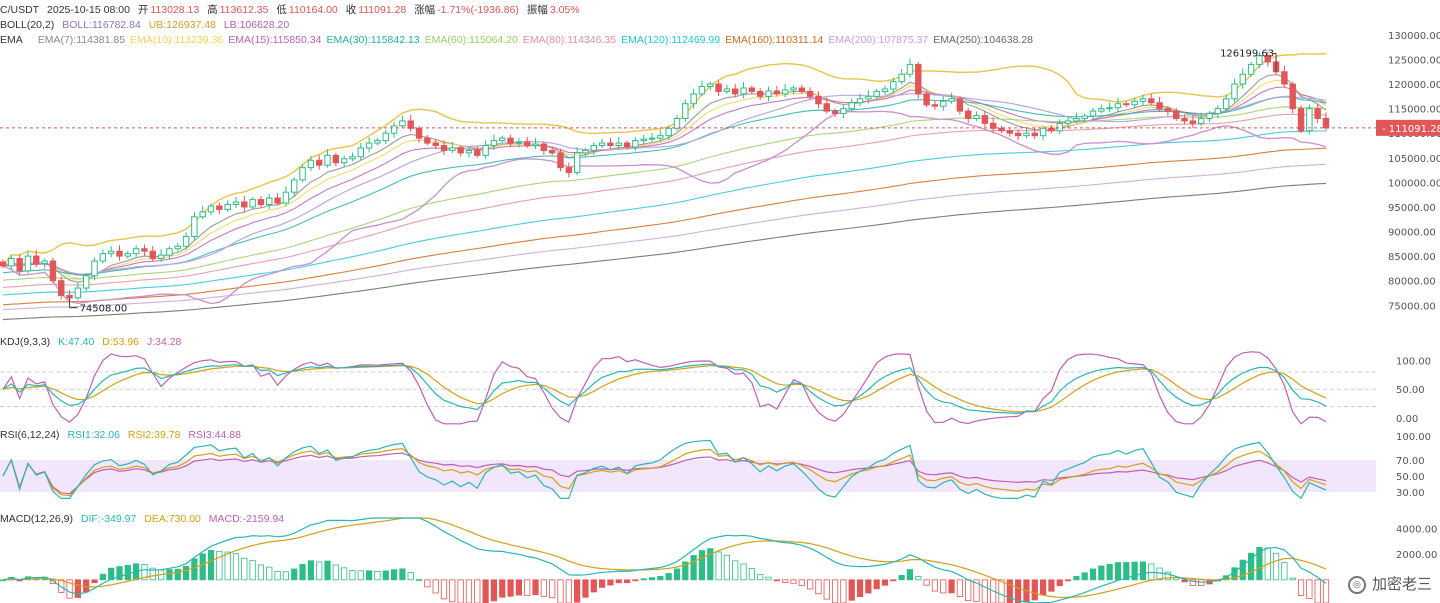 Image resolution: width=1440 pixels, height=603 pixels. I want to click on pair-label: C/USDT, so click(20, 10).